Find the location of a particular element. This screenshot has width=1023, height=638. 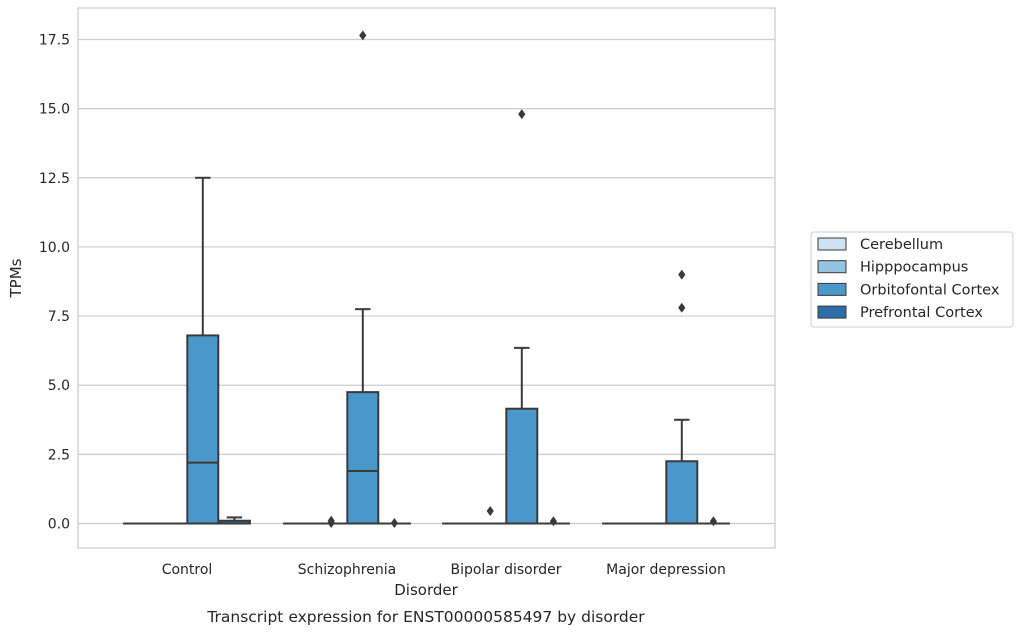

y-tick-label: 5.0 is located at coordinates (59, 386).